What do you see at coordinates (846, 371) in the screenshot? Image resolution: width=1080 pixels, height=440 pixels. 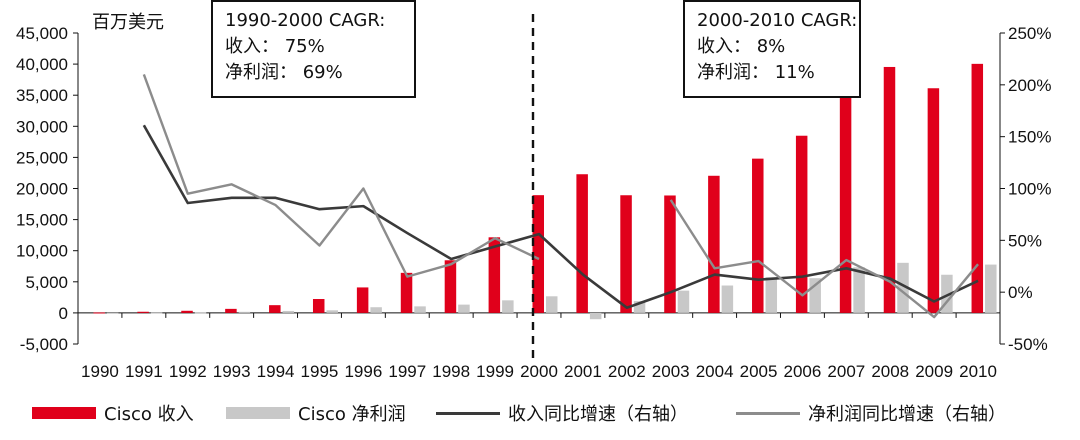 I see `x-tick-label: 2007` at bounding box center [846, 371].